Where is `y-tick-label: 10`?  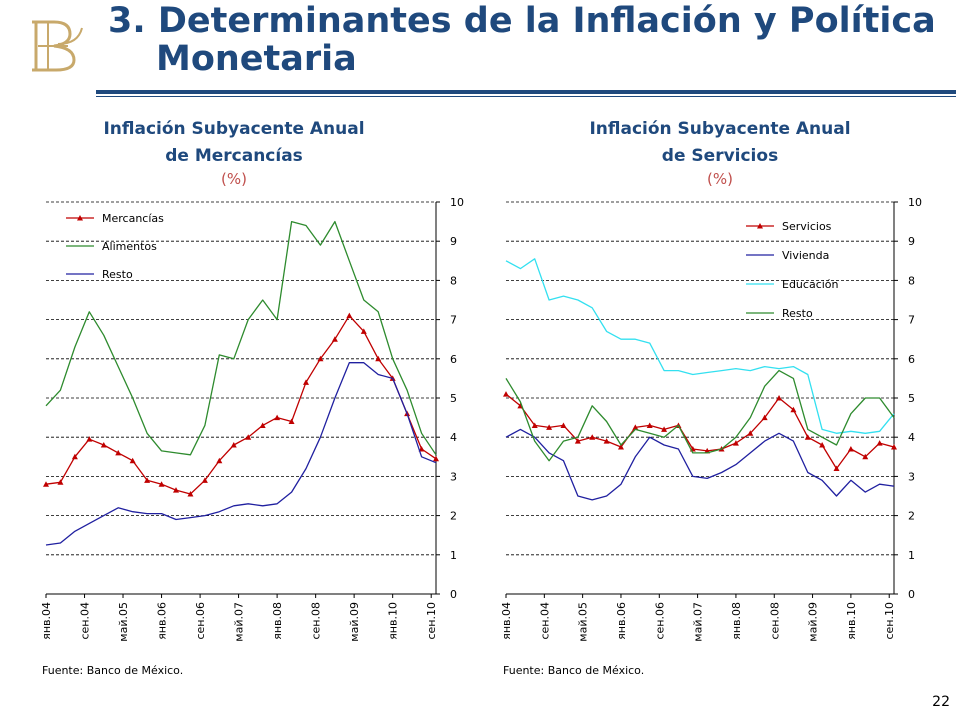
y-tick-label: 10 is located at coordinates (457, 202).